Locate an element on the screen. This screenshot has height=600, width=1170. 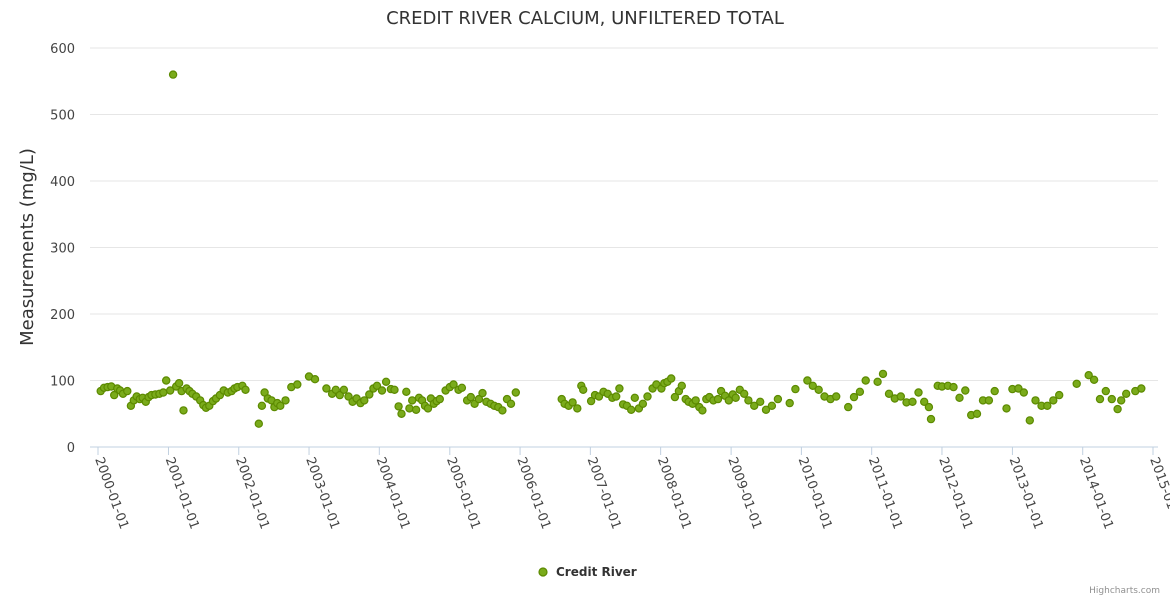
legend: Credit River is located at coordinates (587, 572).